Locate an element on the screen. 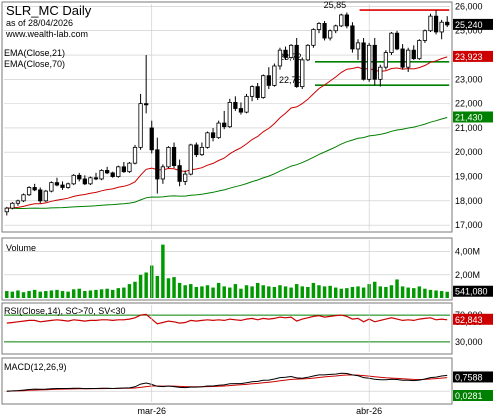 The height and width of the screenshot is (420, 496). price-tick-label: 21,000 is located at coordinates (469, 128).